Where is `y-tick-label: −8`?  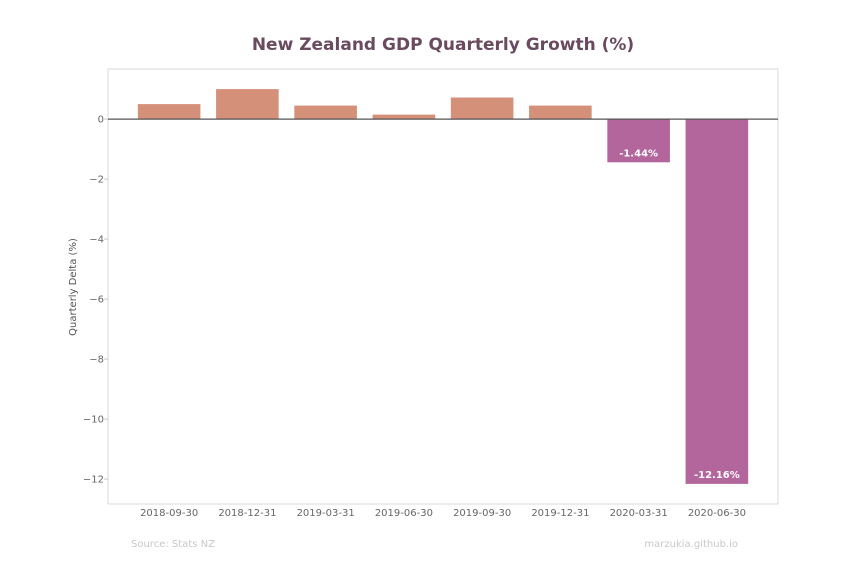 y-tick-label: −8 is located at coordinates (96, 360).